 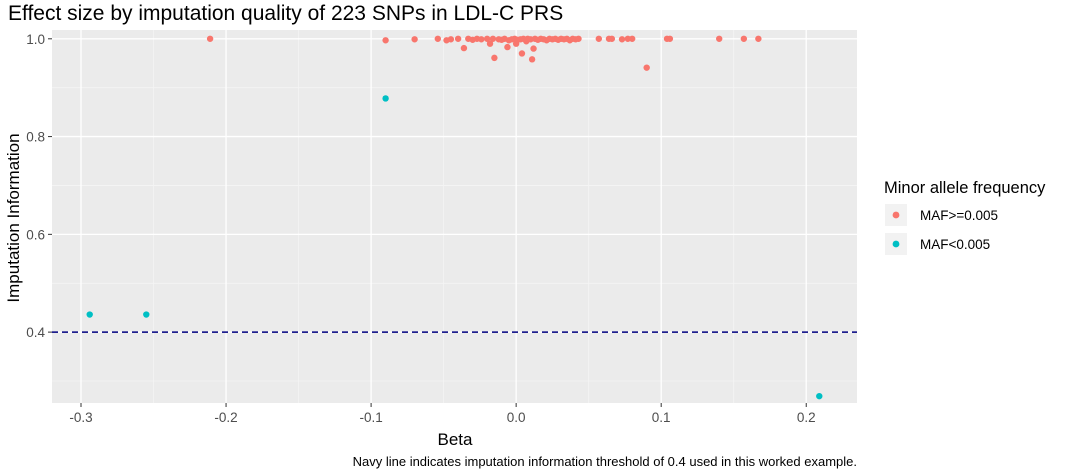 What do you see at coordinates (370, 417) in the screenshot?
I see `x-tick-label: -0.1` at bounding box center [370, 417].